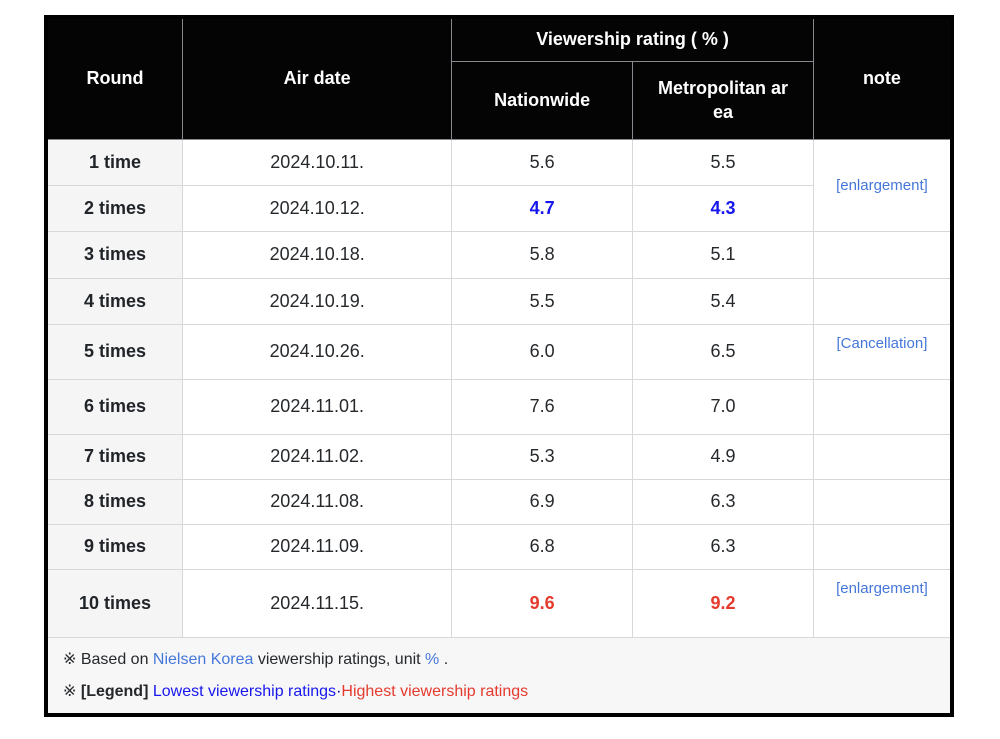  What do you see at coordinates (317, 351) in the screenshot?
I see `air-date-cell: 2024.10.26.` at bounding box center [317, 351].